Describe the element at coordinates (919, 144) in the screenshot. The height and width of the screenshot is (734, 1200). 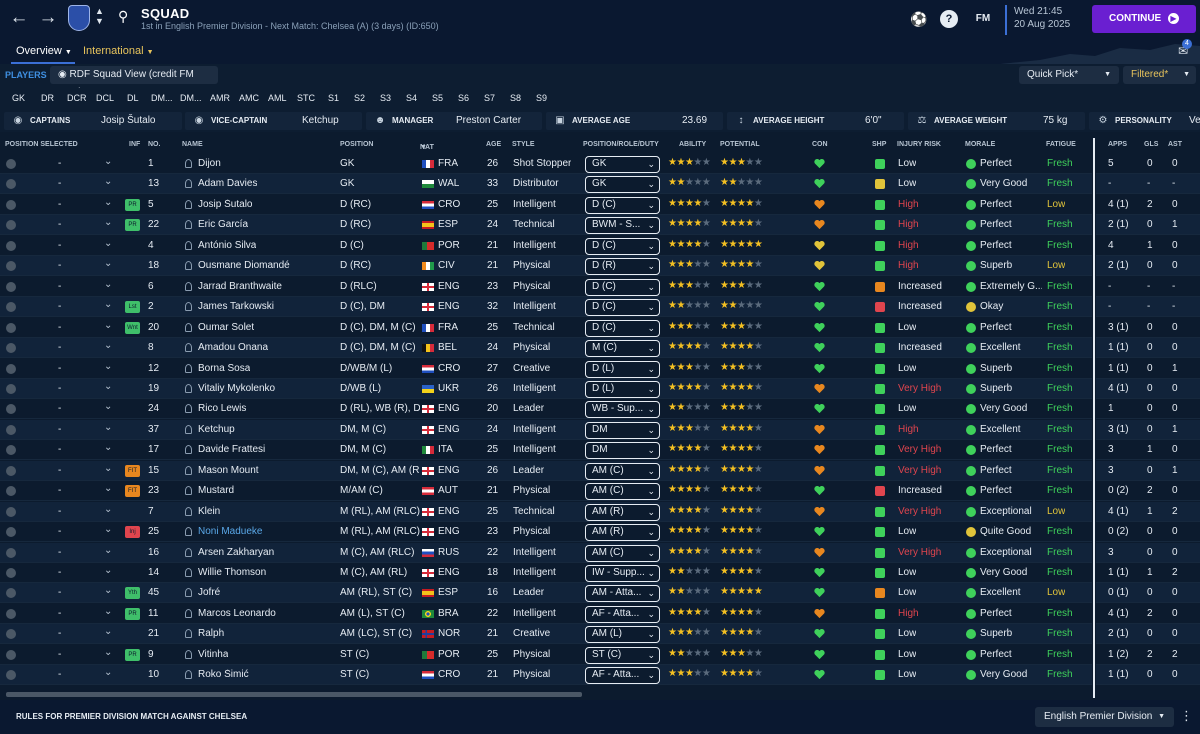
I see `col-injury: INJURY RISK` at that location.